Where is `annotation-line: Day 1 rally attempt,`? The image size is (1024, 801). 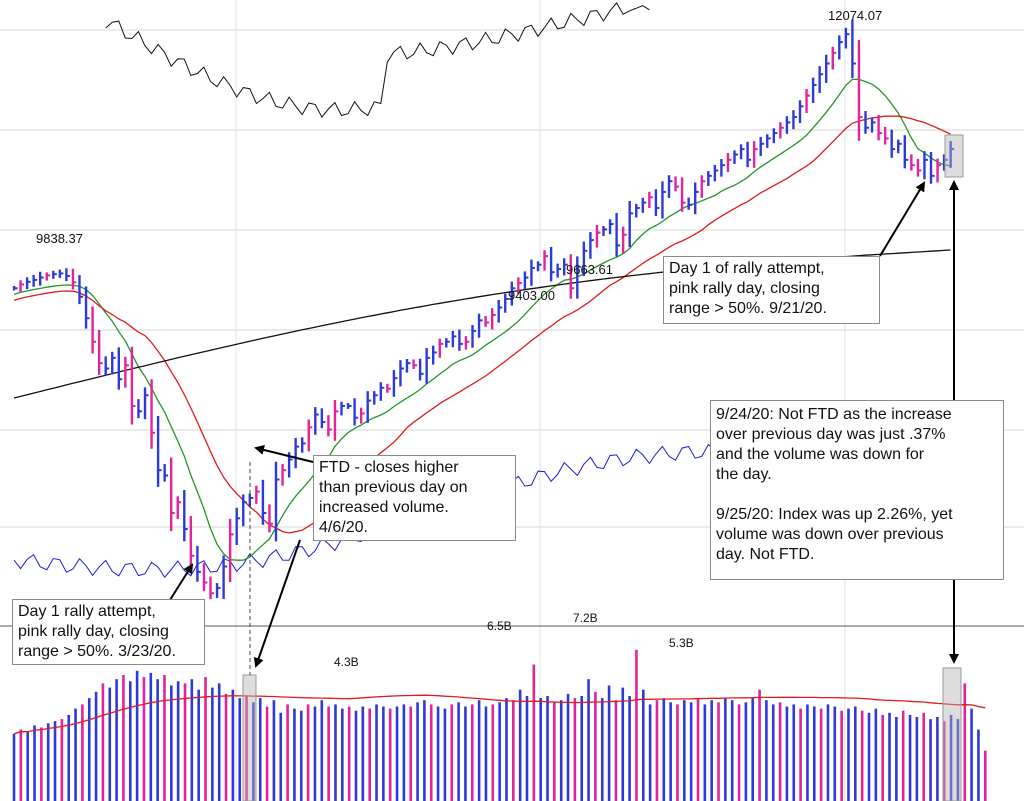 annotation-line: Day 1 rally attempt, is located at coordinates (87, 611).